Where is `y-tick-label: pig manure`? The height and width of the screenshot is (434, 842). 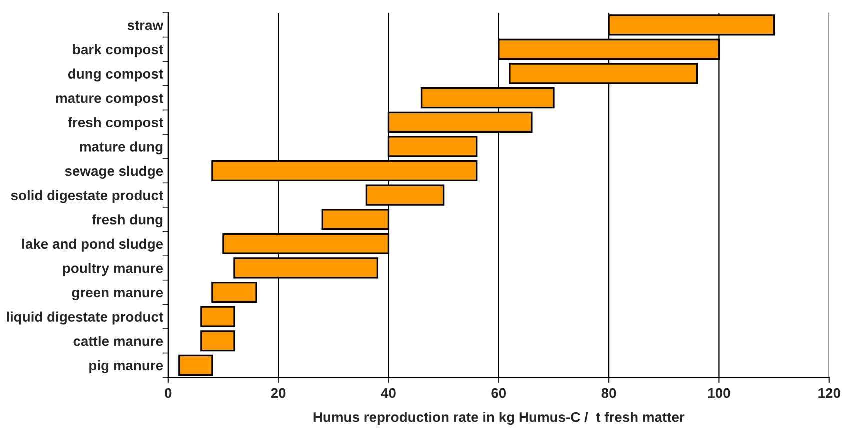 y-tick-label: pig manure is located at coordinates (127, 367).